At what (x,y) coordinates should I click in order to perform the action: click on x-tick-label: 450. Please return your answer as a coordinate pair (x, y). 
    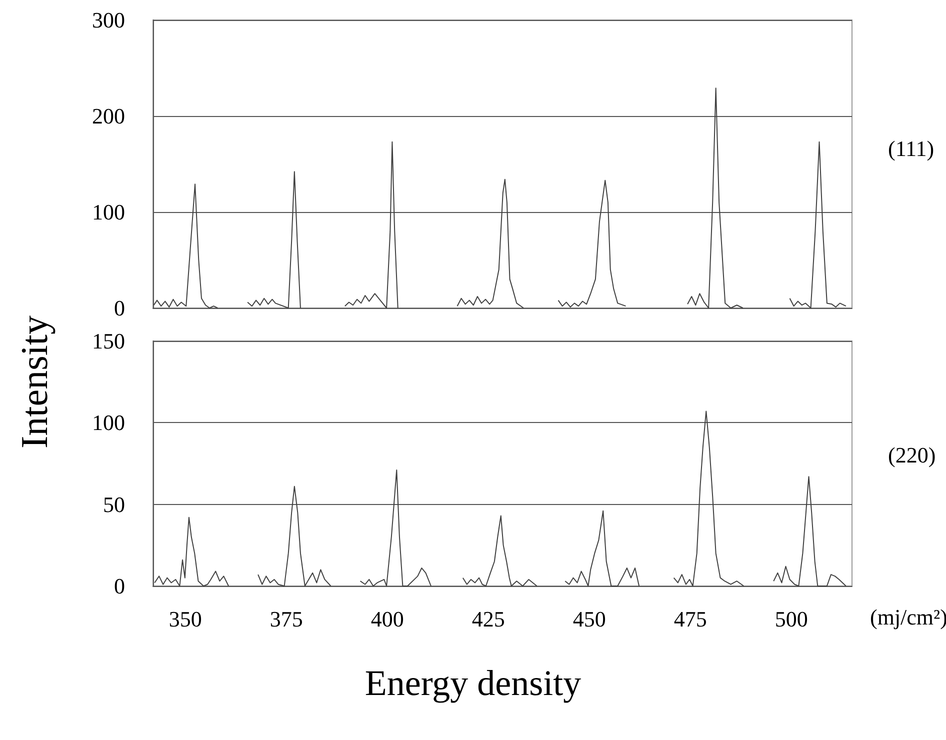
    Looking at the image, I should click on (589, 619).